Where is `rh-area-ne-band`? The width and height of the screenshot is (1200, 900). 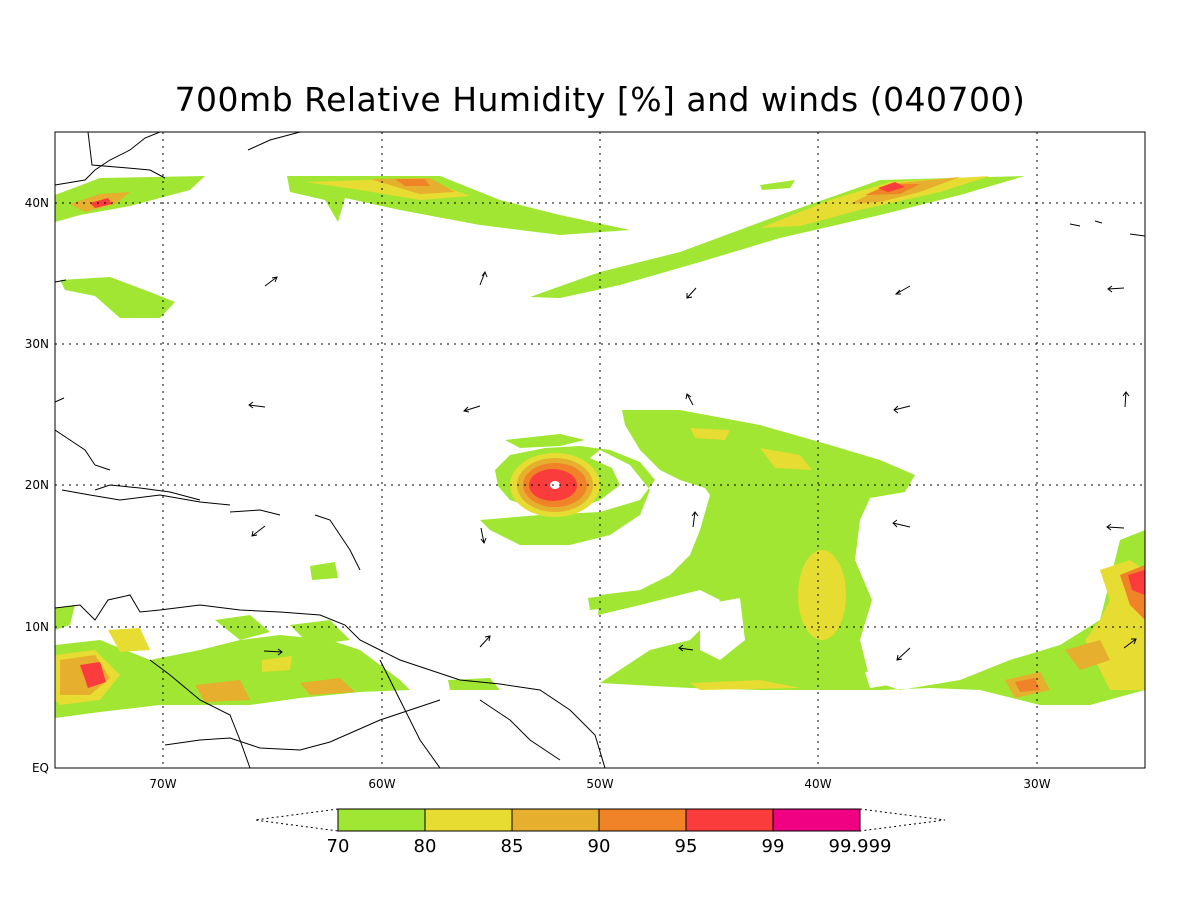 rh-area-ne-band is located at coordinates (777, 237).